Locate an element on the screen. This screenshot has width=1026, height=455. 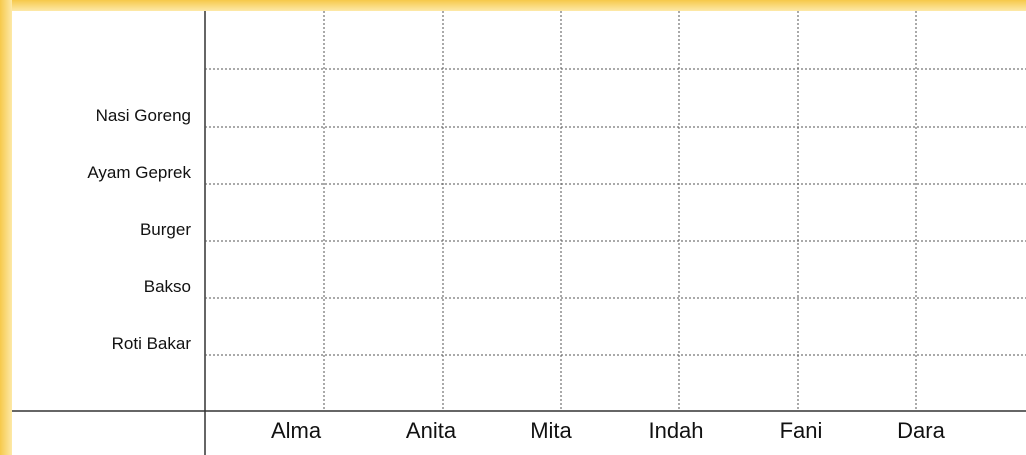
row-label: Ayam Geprek is located at coordinates (139, 172).